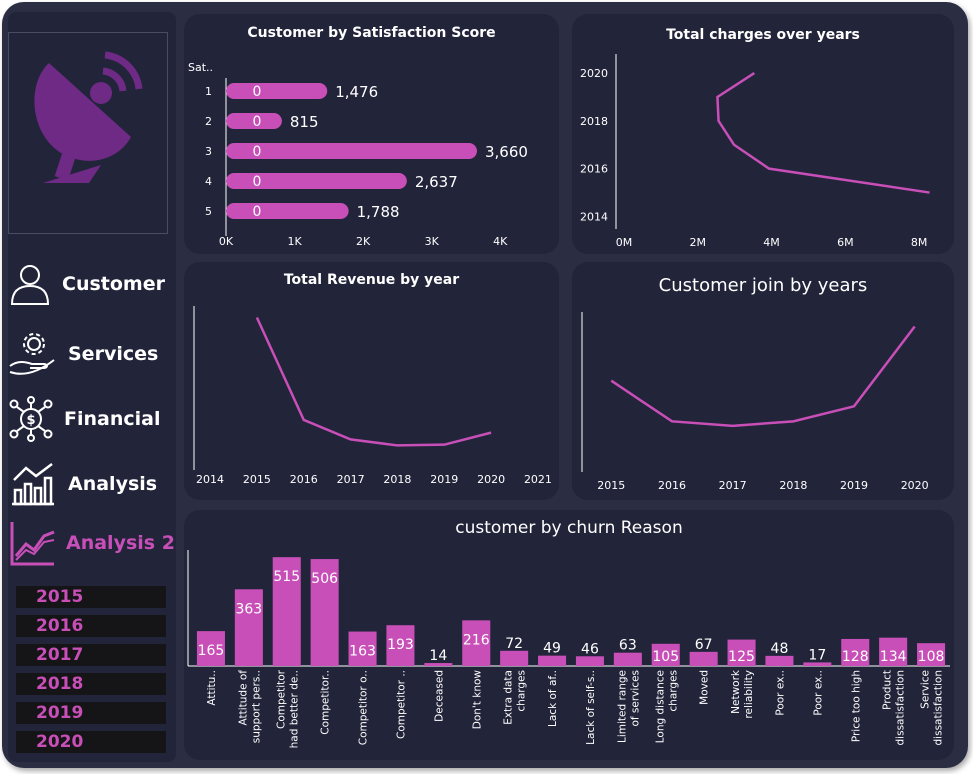 The image size is (973, 774). Describe the element at coordinates (931, 657) in the screenshot. I see `data-label: 108` at that location.